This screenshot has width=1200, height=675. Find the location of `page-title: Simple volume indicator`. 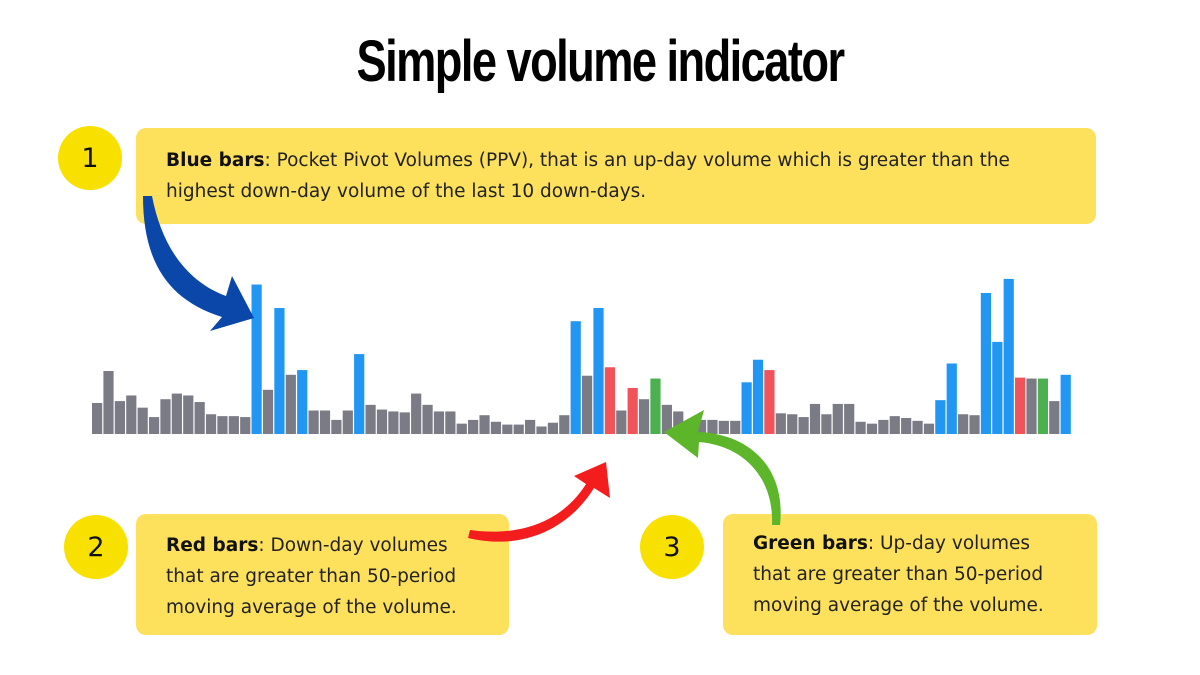

page-title: Simple volume indicator is located at coordinates (600, 61).